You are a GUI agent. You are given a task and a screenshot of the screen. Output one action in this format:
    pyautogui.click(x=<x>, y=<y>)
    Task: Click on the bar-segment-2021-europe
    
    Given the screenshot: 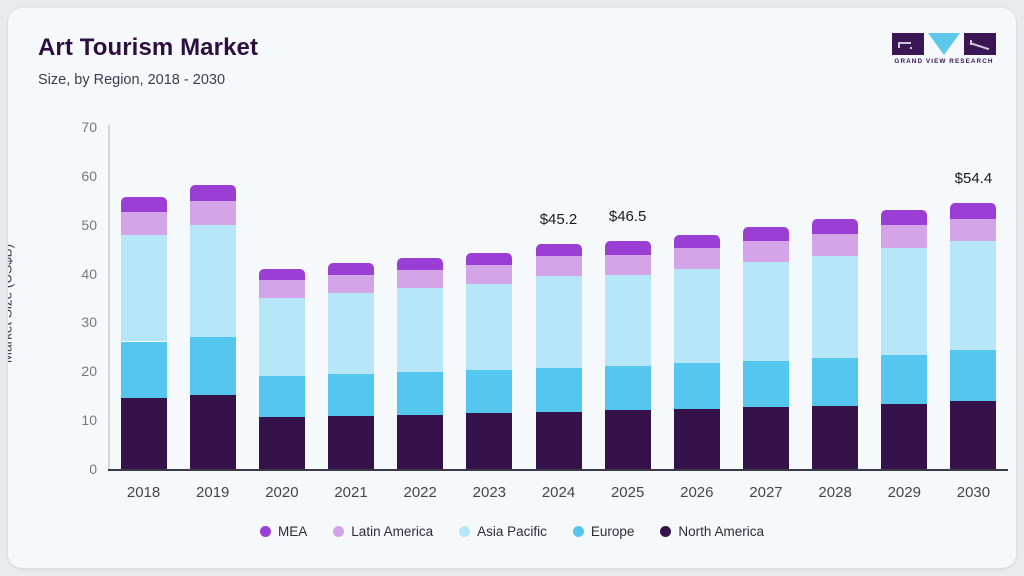 What is the action you would take?
    pyautogui.click(x=351, y=394)
    